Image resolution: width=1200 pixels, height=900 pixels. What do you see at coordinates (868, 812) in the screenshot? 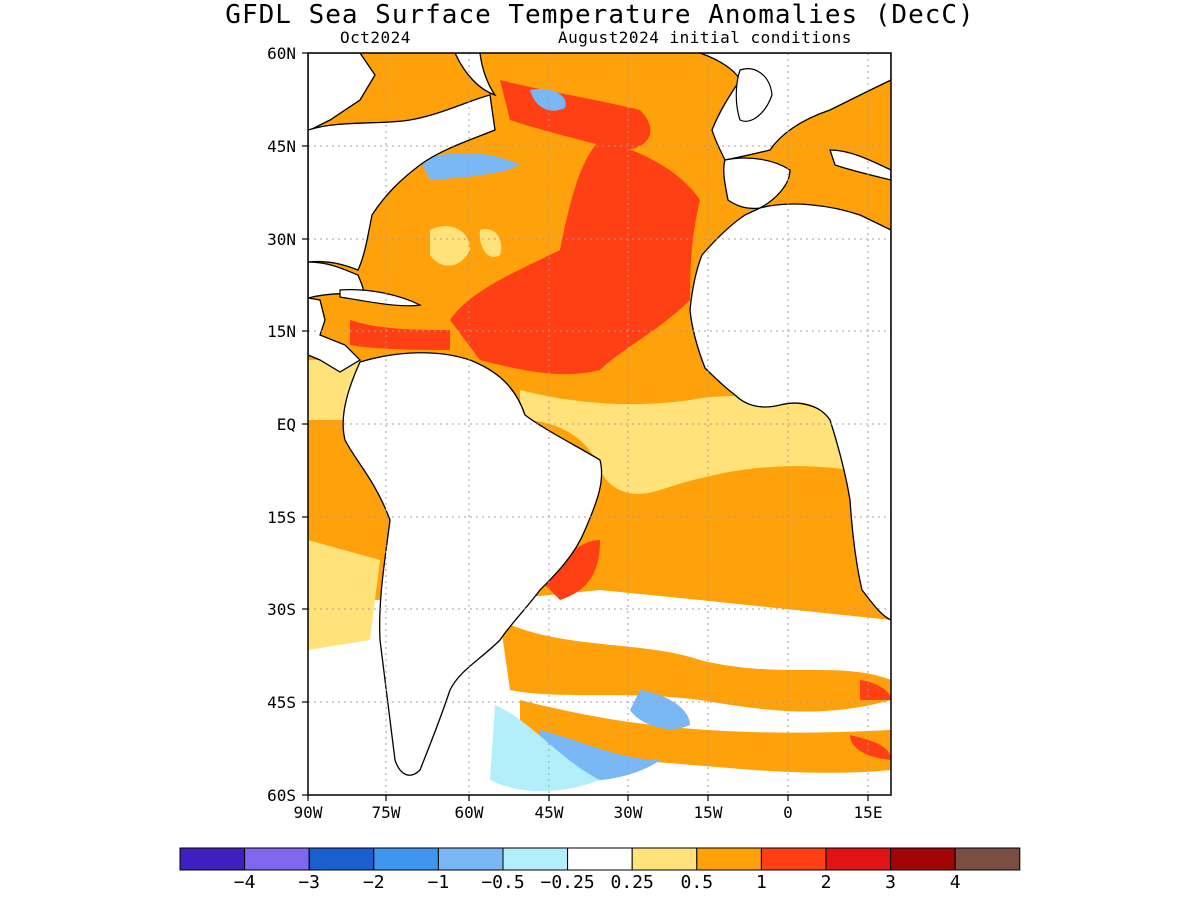
I see `lon-tick-15e: 15E` at bounding box center [868, 812].